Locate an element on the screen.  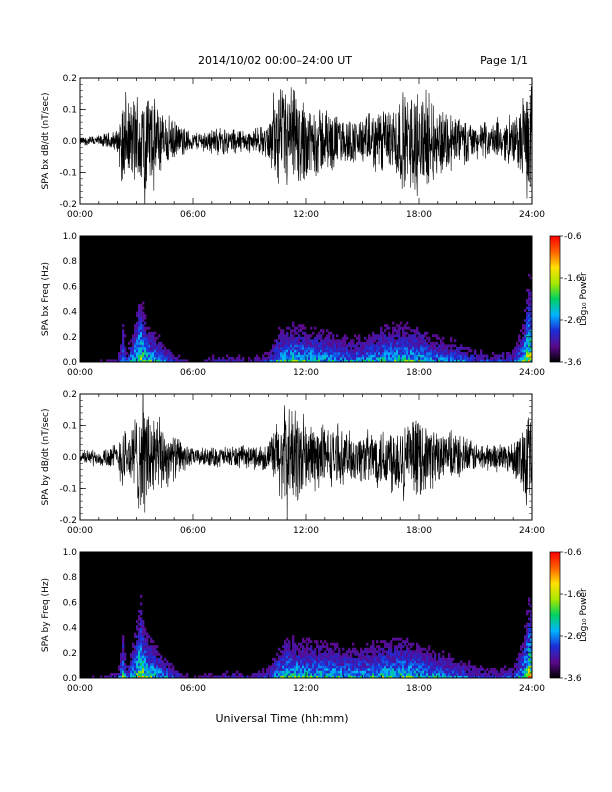
y-axis-label: SPA by dB/dt (nT/sec) is located at coordinates (46, 457).